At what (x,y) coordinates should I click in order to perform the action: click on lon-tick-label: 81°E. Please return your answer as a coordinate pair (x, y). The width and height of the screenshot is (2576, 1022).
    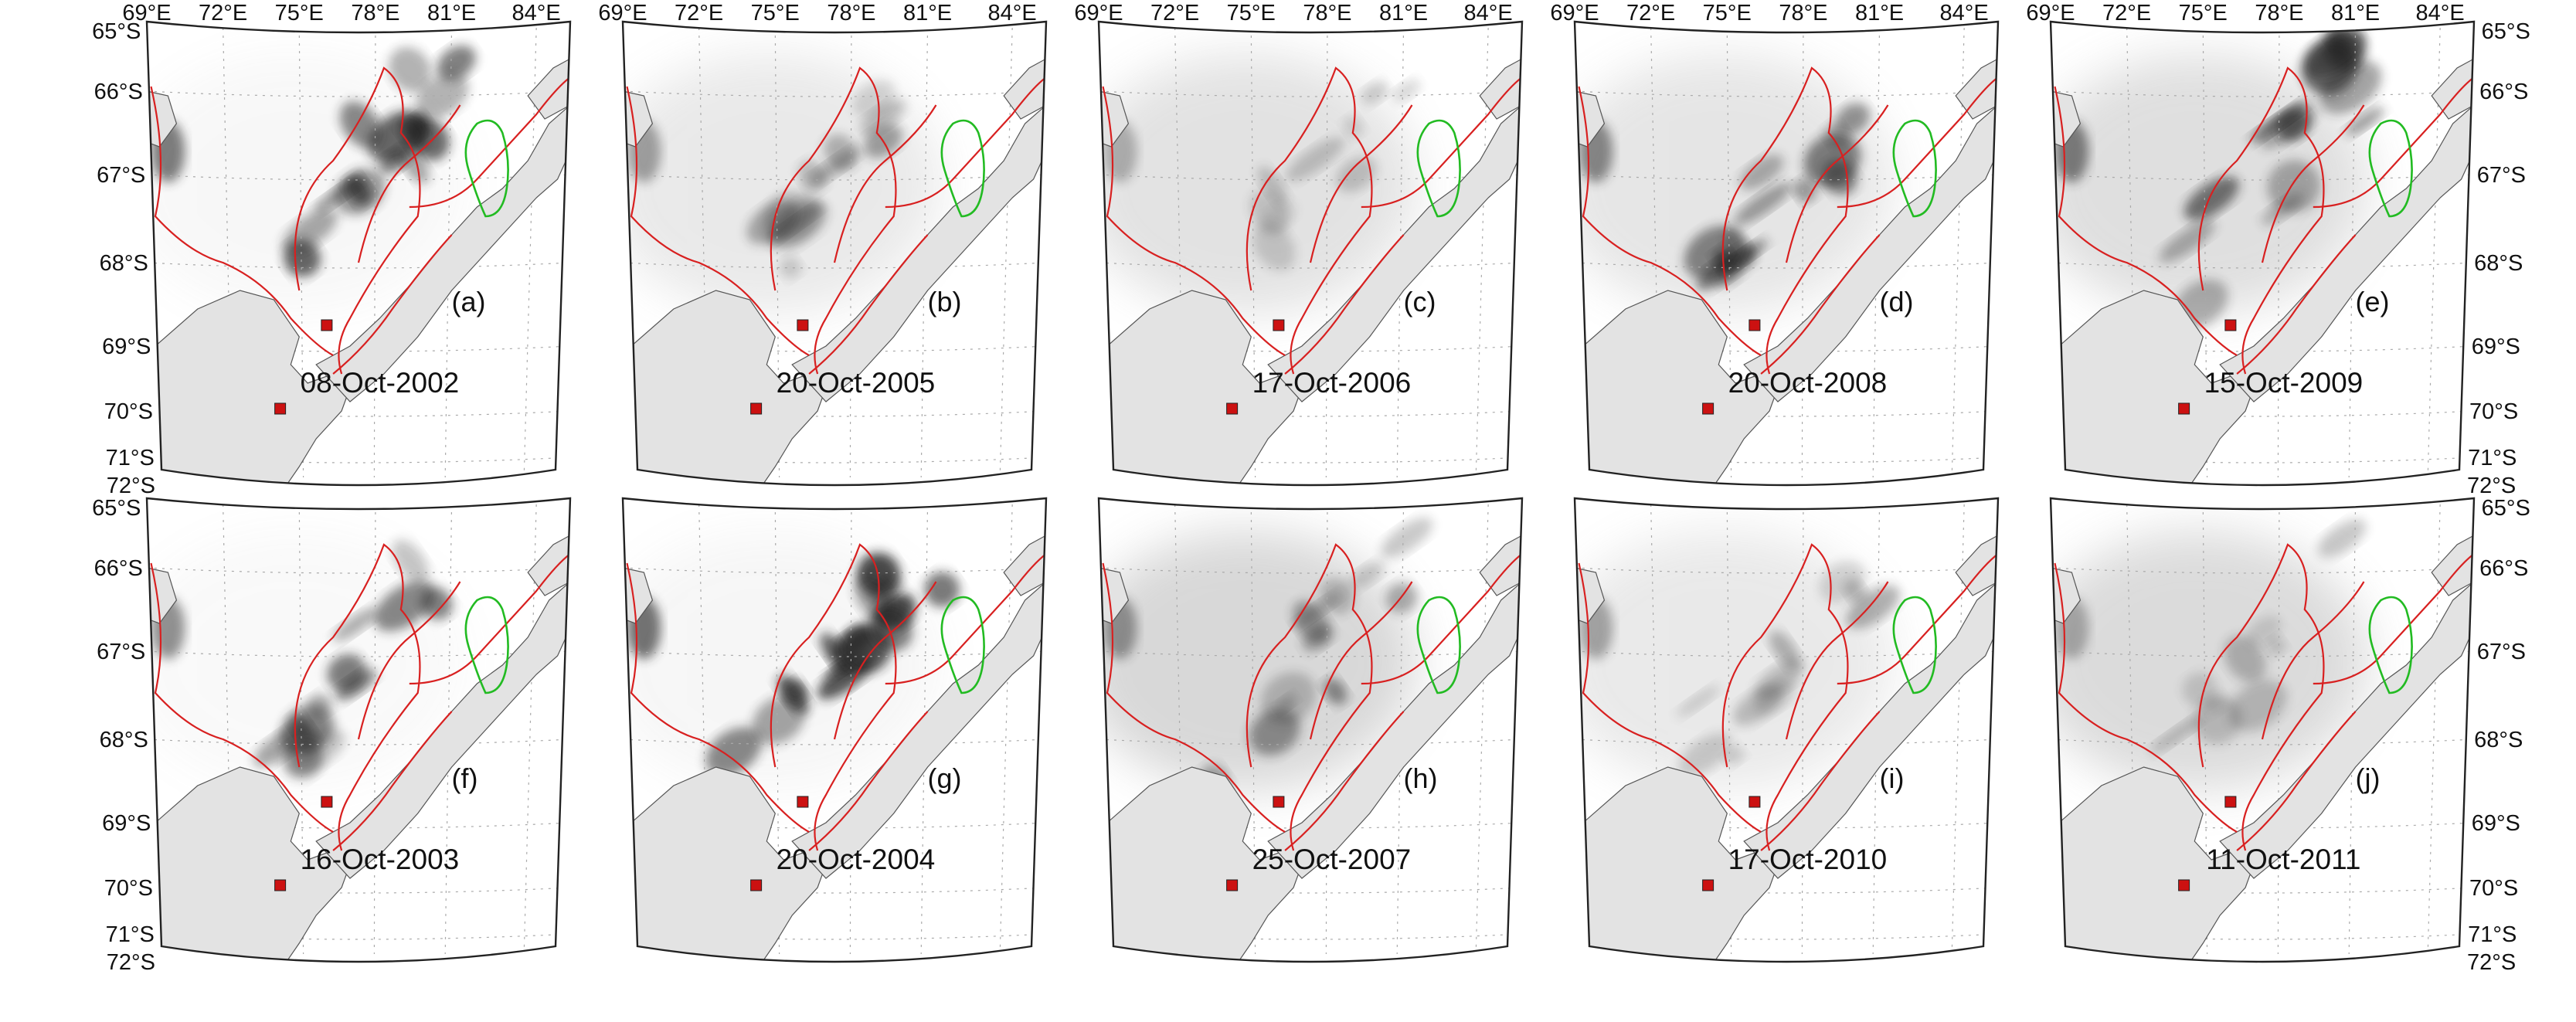
    Looking at the image, I should click on (1403, 13).